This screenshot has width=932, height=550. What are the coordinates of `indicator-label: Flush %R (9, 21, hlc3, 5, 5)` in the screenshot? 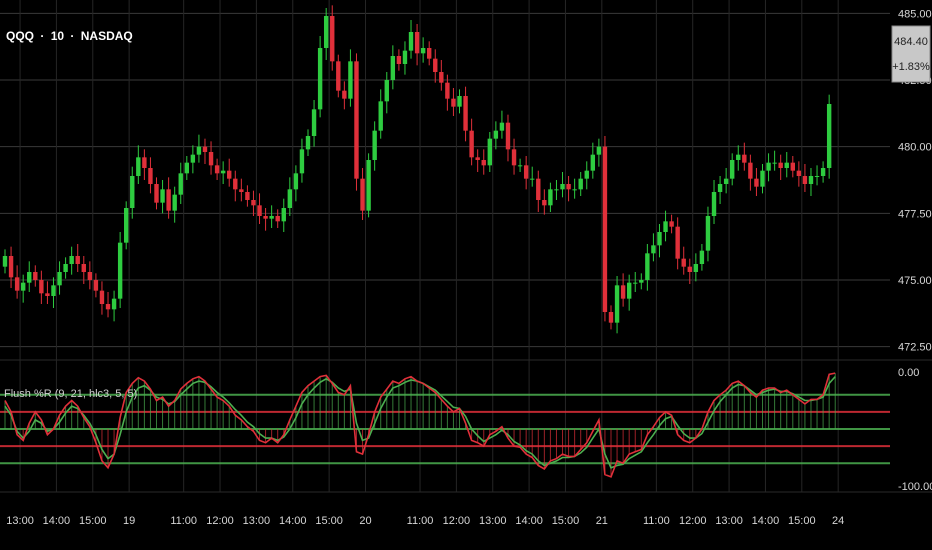 It's located at (70, 394).